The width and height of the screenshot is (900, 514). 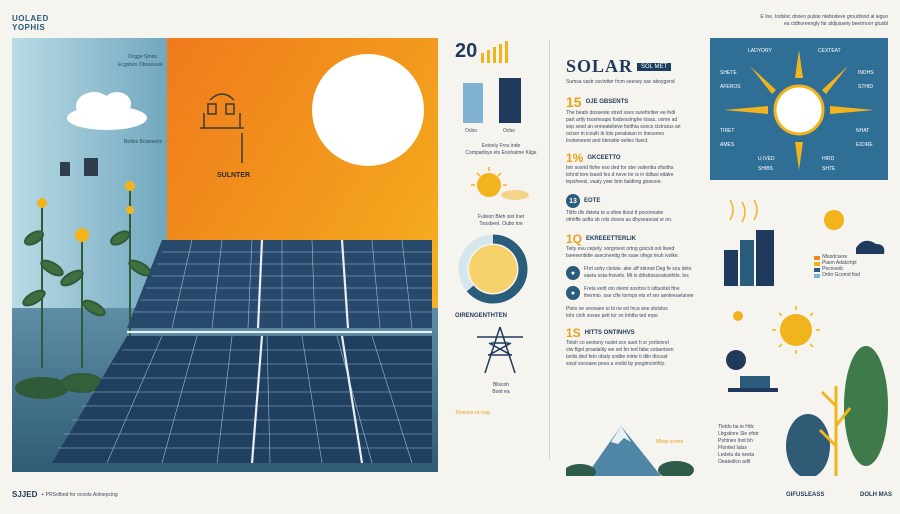 I want to click on section-1-head: OJE GBSENTS, so click(x=607, y=102).